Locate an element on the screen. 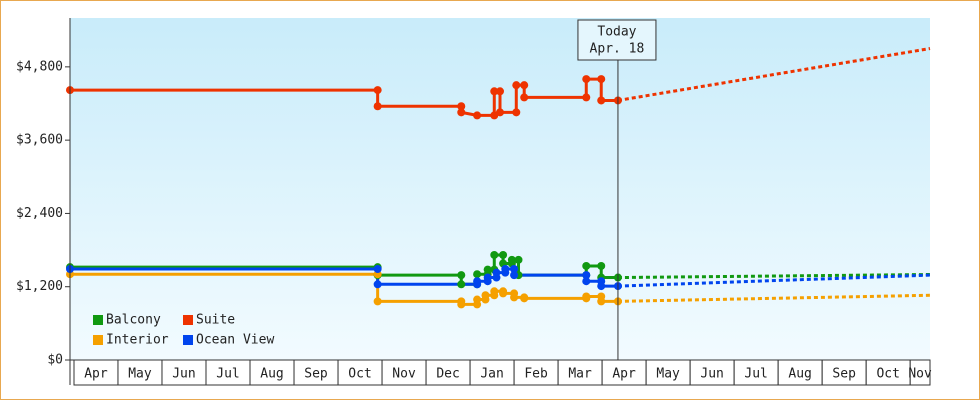 The height and width of the screenshot is (404, 980). x-tick-label: Dec is located at coordinates (447, 374).